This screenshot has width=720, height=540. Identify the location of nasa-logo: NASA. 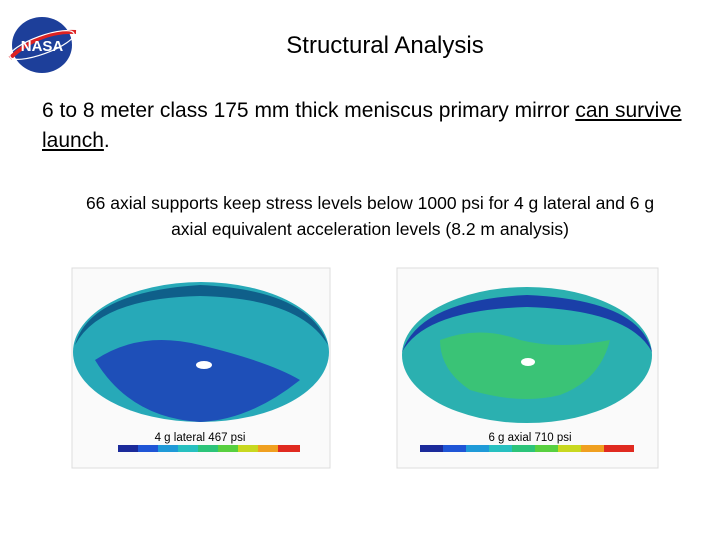
(42, 45).